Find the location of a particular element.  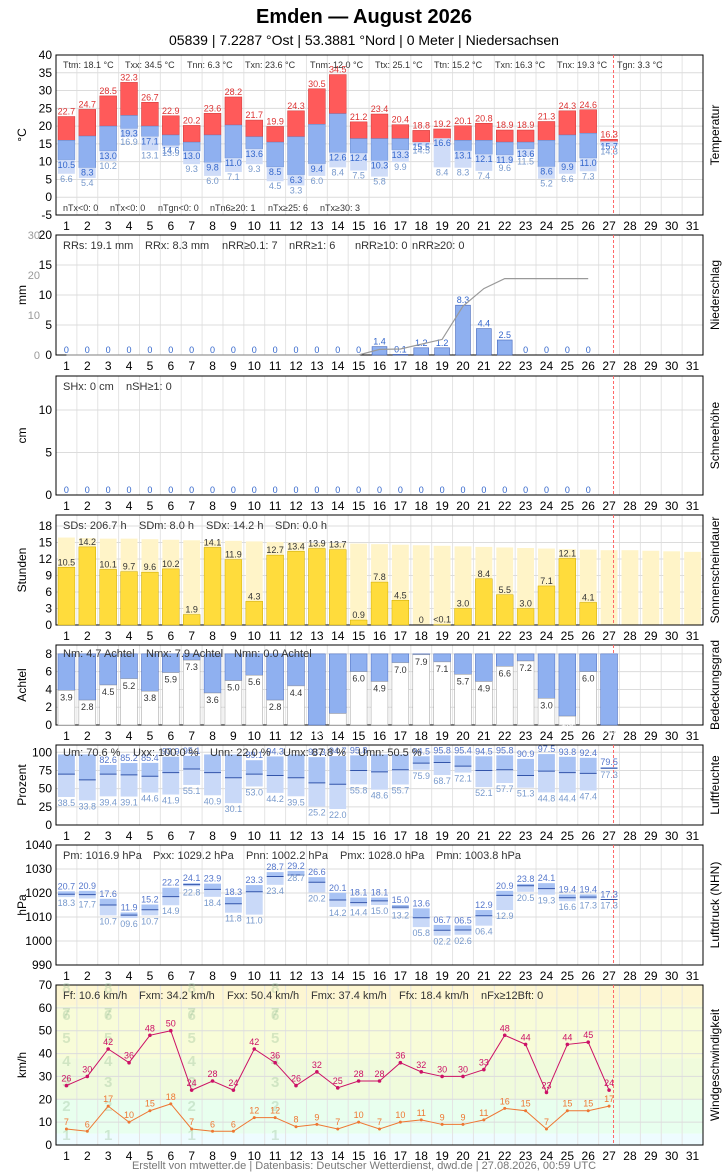

y-tick-label: 4 is located at coordinates (48, 689).